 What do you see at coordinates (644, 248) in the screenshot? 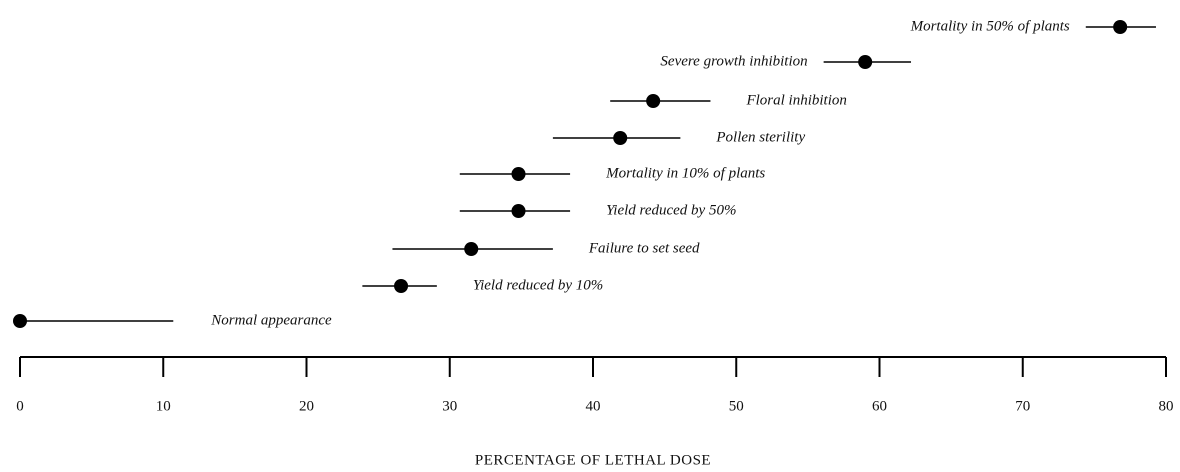
I see `range-label: Failure to set seed` at bounding box center [644, 248].